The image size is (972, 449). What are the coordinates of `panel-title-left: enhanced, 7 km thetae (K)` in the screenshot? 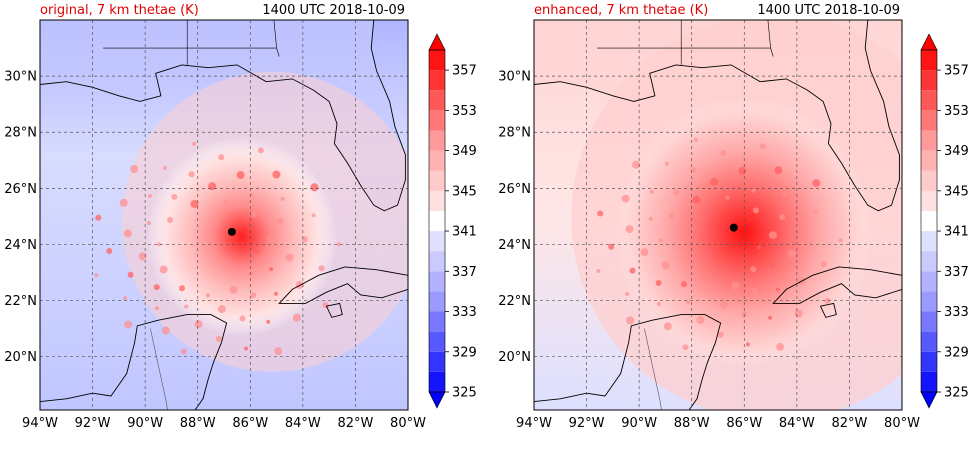 It's located at (621, 10).